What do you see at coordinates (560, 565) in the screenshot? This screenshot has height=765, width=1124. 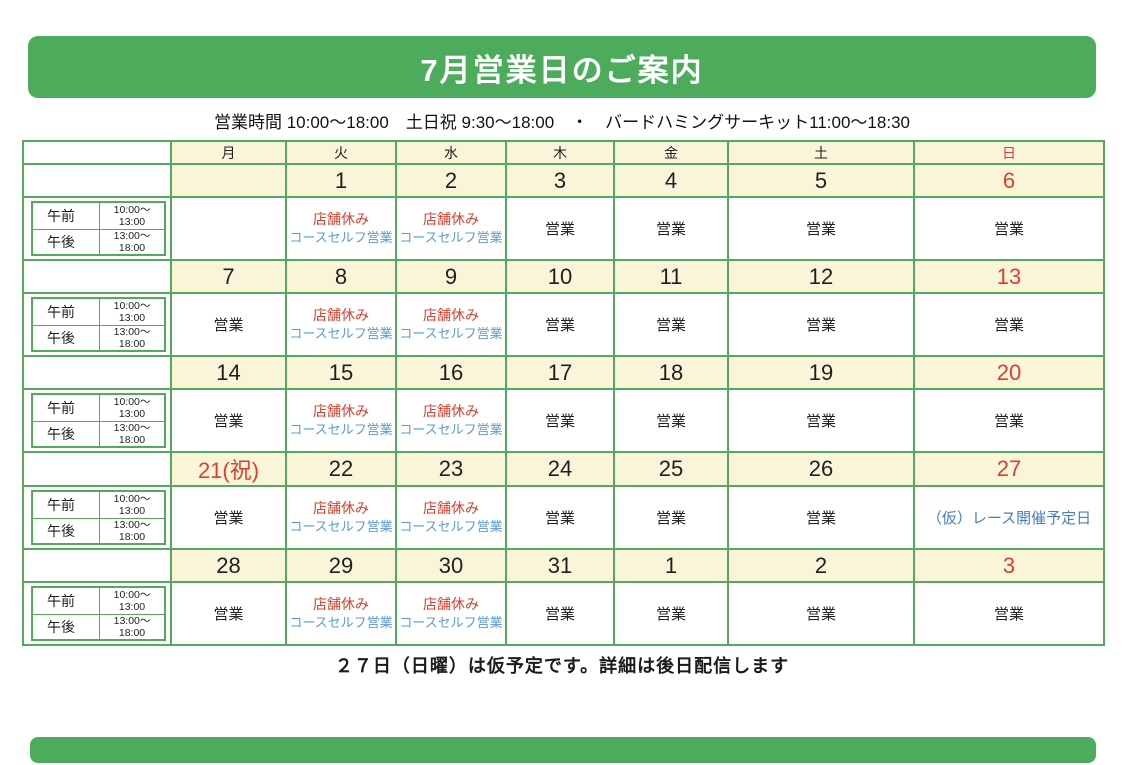 I see `date-cell: 31` at bounding box center [560, 565].